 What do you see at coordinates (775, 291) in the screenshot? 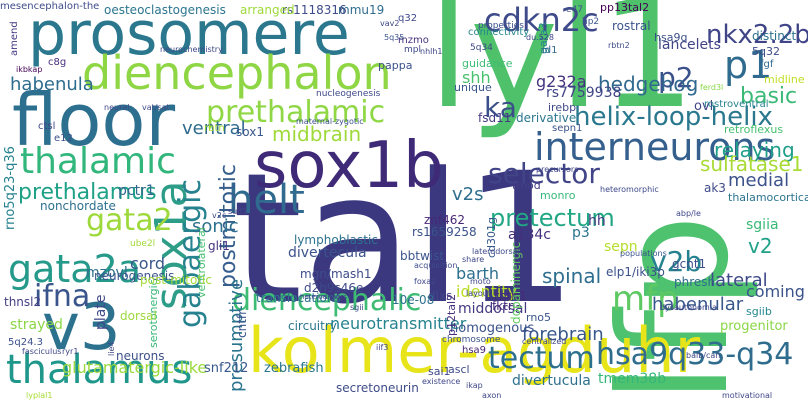
I see `word-coming: coming` at bounding box center [775, 291].